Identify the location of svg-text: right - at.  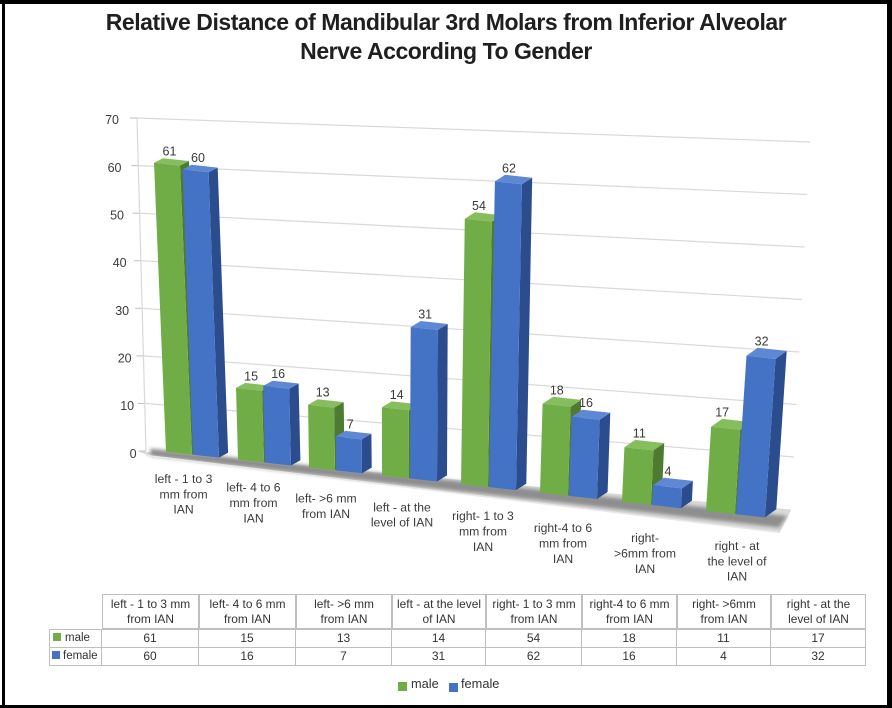
(737, 546).